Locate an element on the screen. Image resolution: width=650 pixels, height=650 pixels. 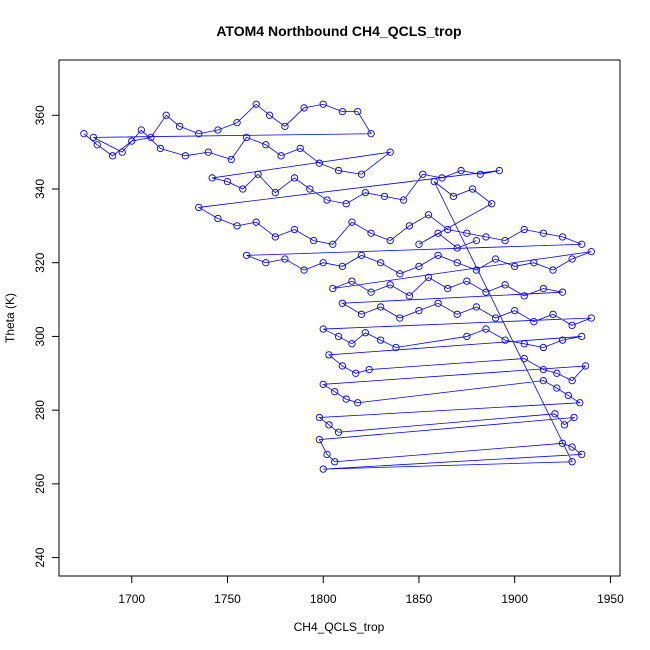
chart-title: ATOM4 Northbound CH4_QCLS_trop is located at coordinates (338, 31).